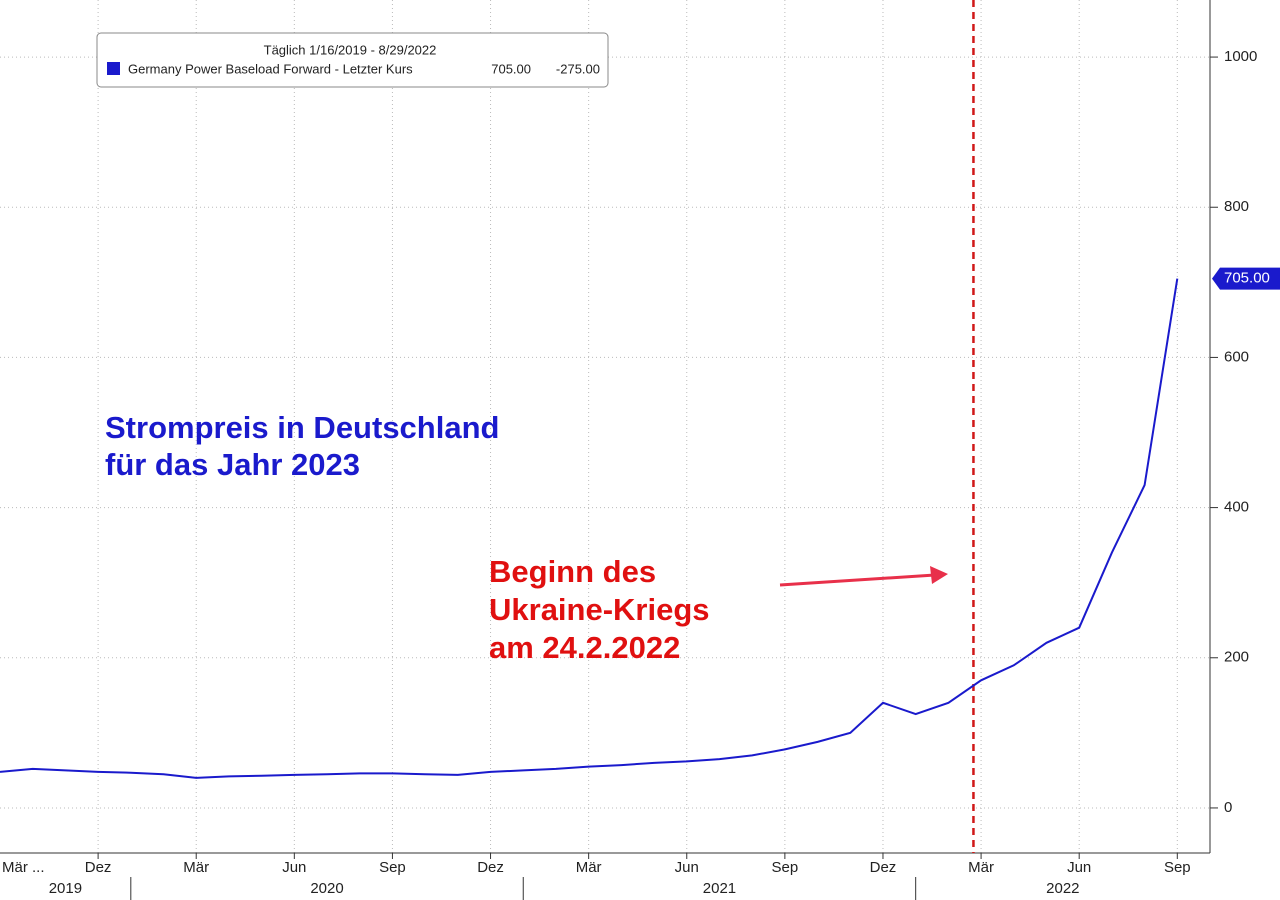 The height and width of the screenshot is (900, 1280). I want to click on y-tick-label: 600, so click(1236, 356).